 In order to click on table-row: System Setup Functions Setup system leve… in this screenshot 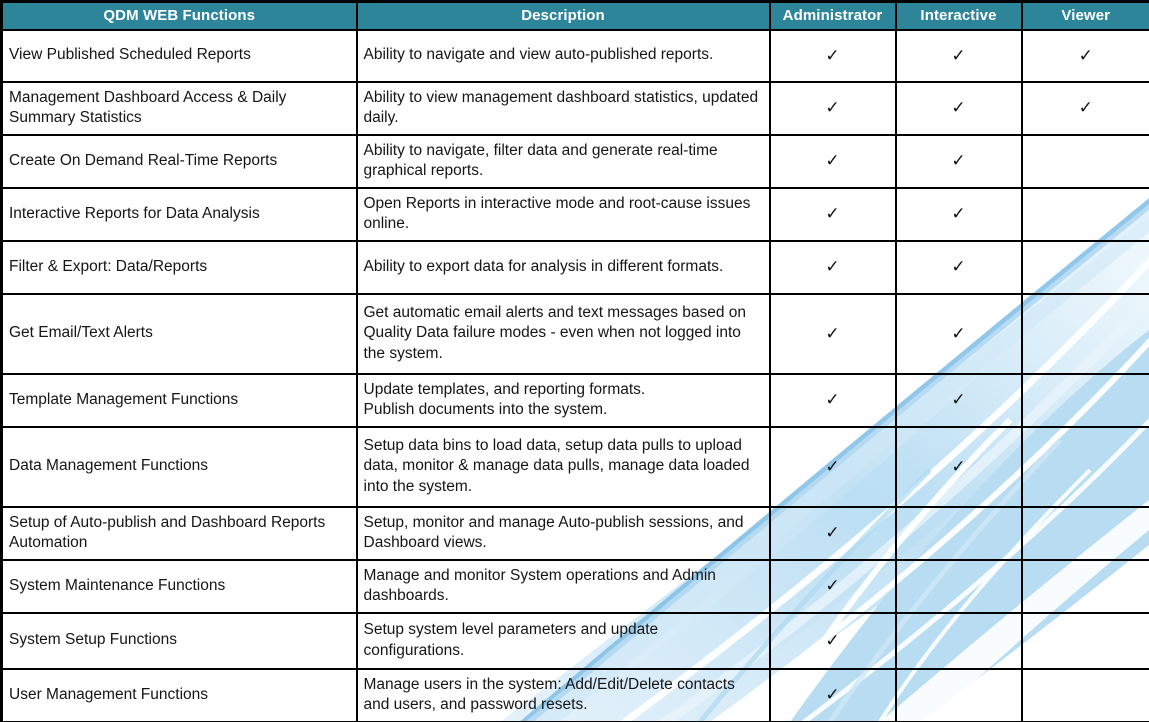, I will do `click(574, 640)`.